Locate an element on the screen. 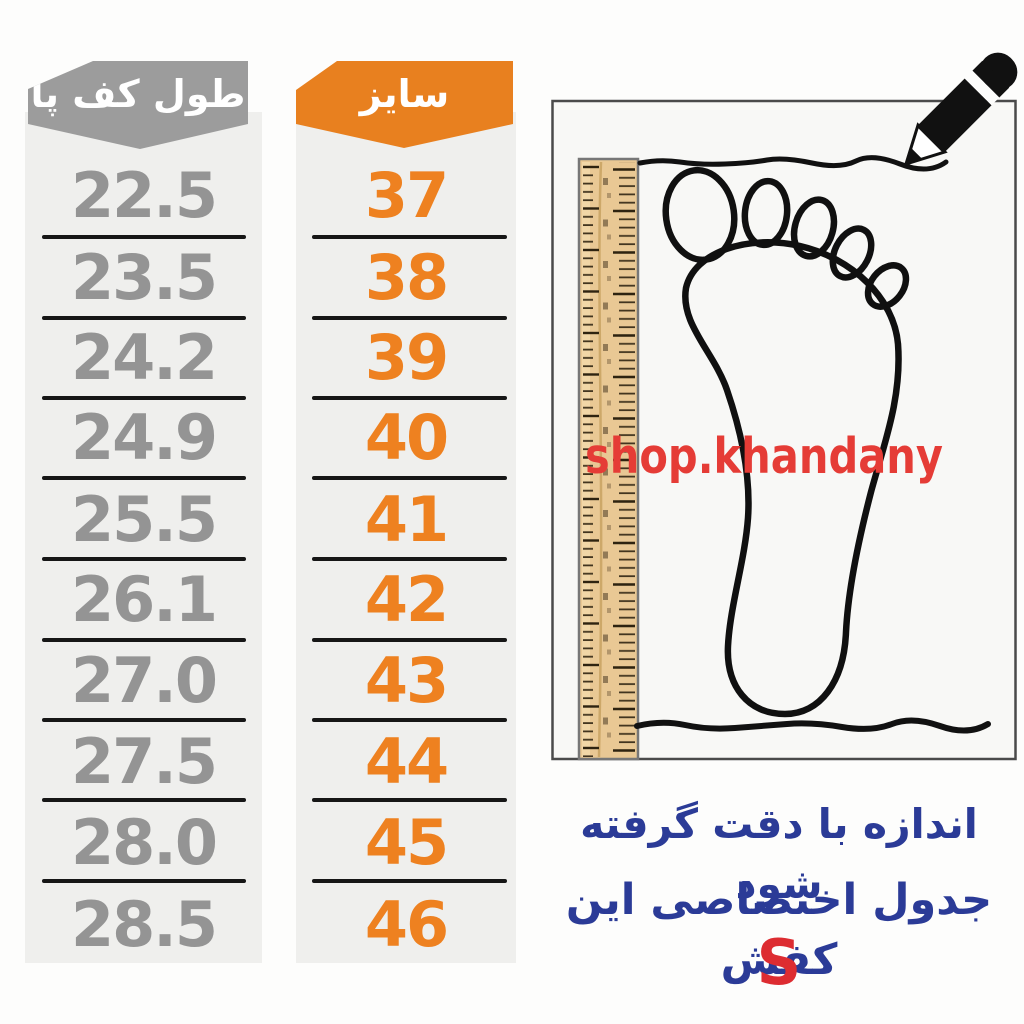 The width and height of the screenshot is (1024, 1024). pencil-icon is located at coordinates (960, 109).